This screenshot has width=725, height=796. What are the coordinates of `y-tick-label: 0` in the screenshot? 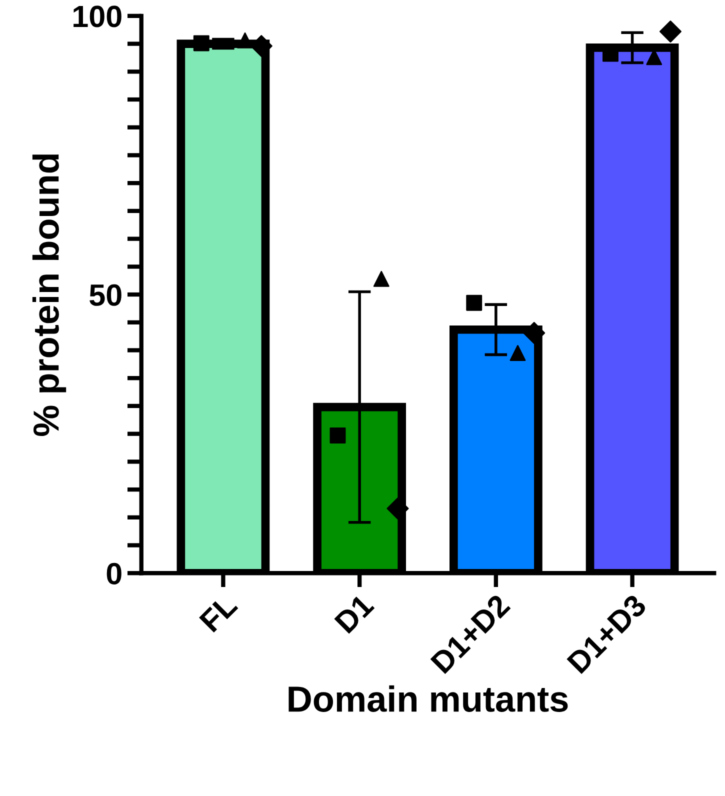 It's located at (114, 573).